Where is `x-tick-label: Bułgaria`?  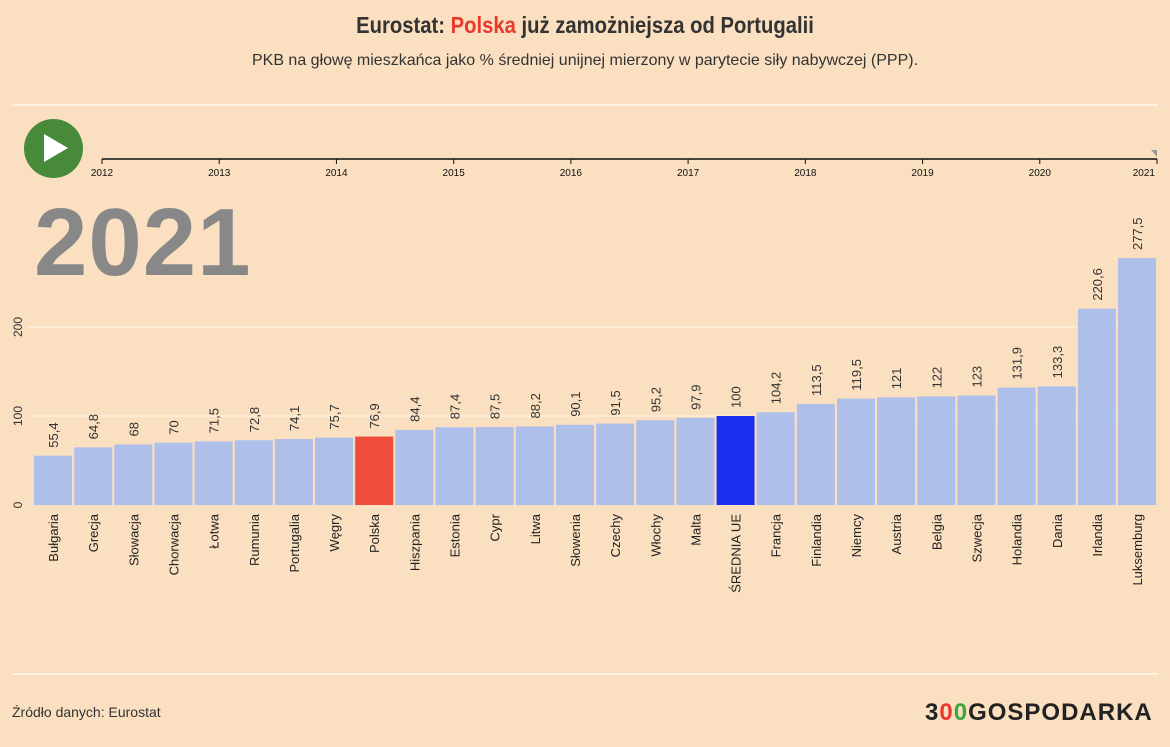 x-tick-label: Bułgaria is located at coordinates (53, 537).